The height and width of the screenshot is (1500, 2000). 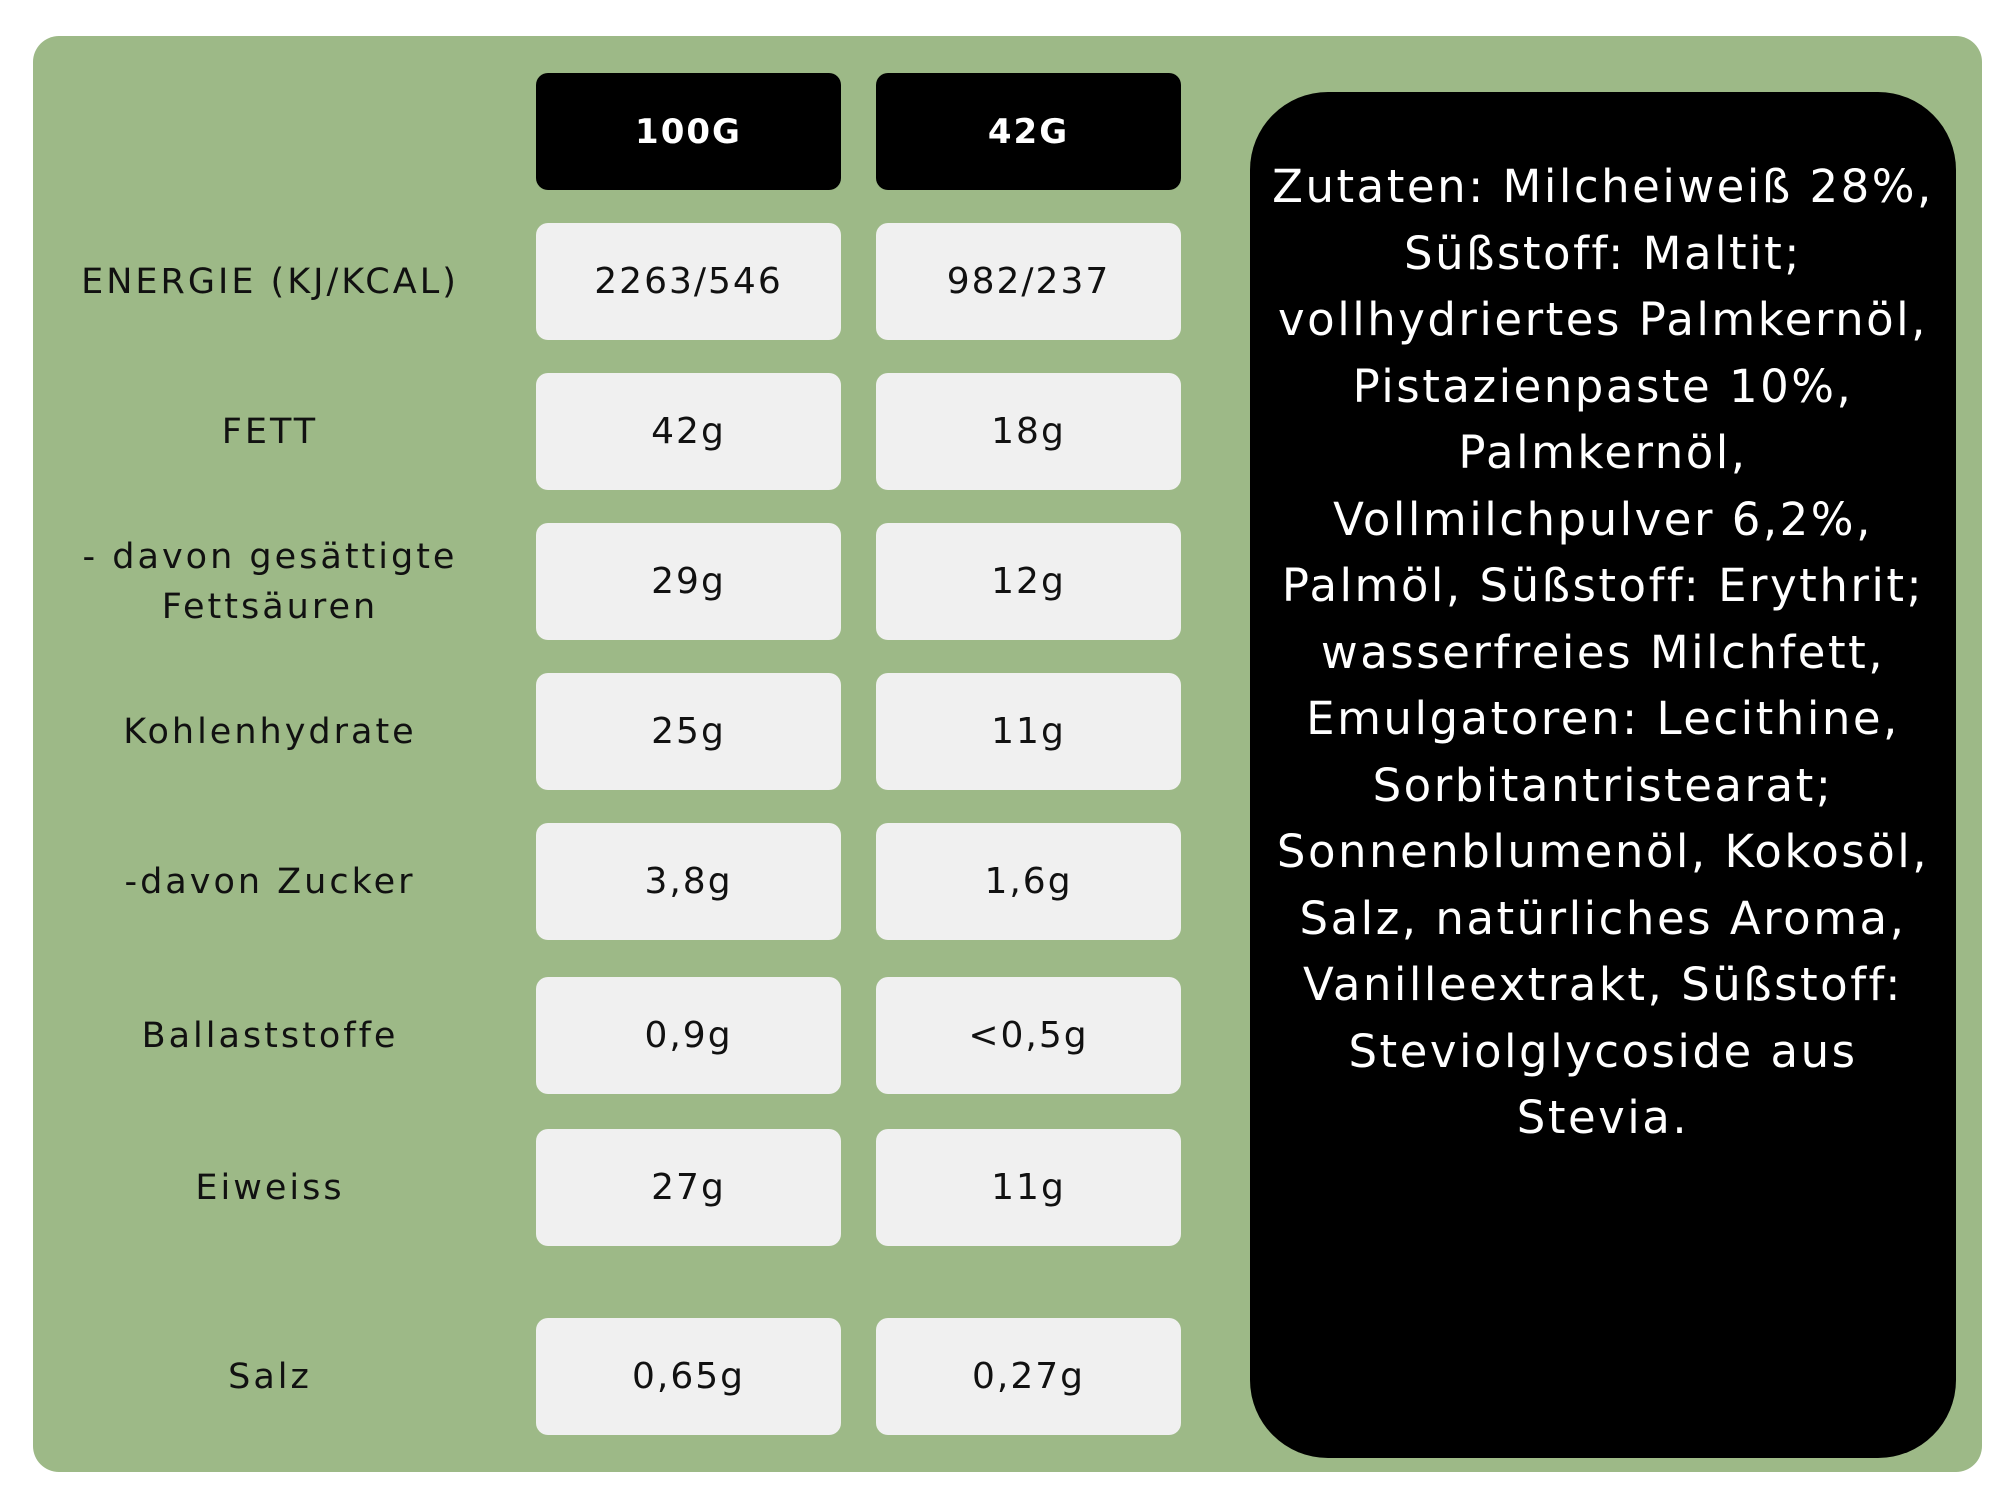 I want to click on value-42g-zucker: 1,6g, so click(x=1028, y=881).